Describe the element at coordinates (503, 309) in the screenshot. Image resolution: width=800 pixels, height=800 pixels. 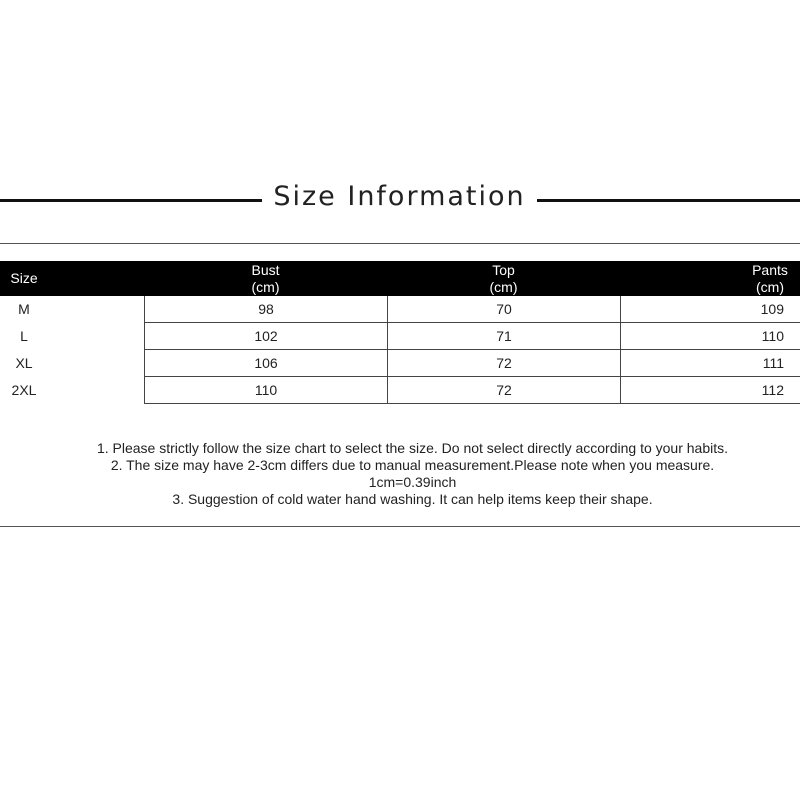
I see `table-cell: 70` at that location.